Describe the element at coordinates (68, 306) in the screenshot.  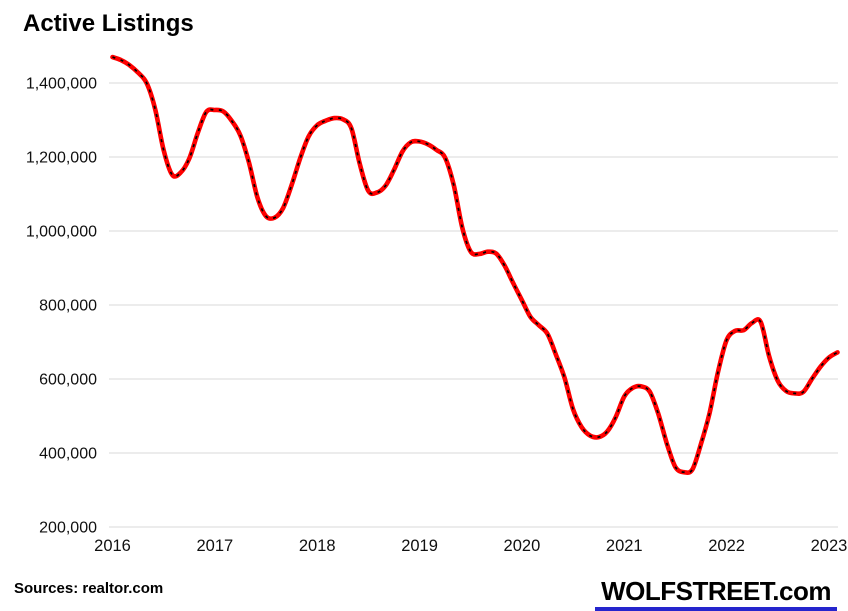
I see `y-axis-tick-label: 800,000` at that location.